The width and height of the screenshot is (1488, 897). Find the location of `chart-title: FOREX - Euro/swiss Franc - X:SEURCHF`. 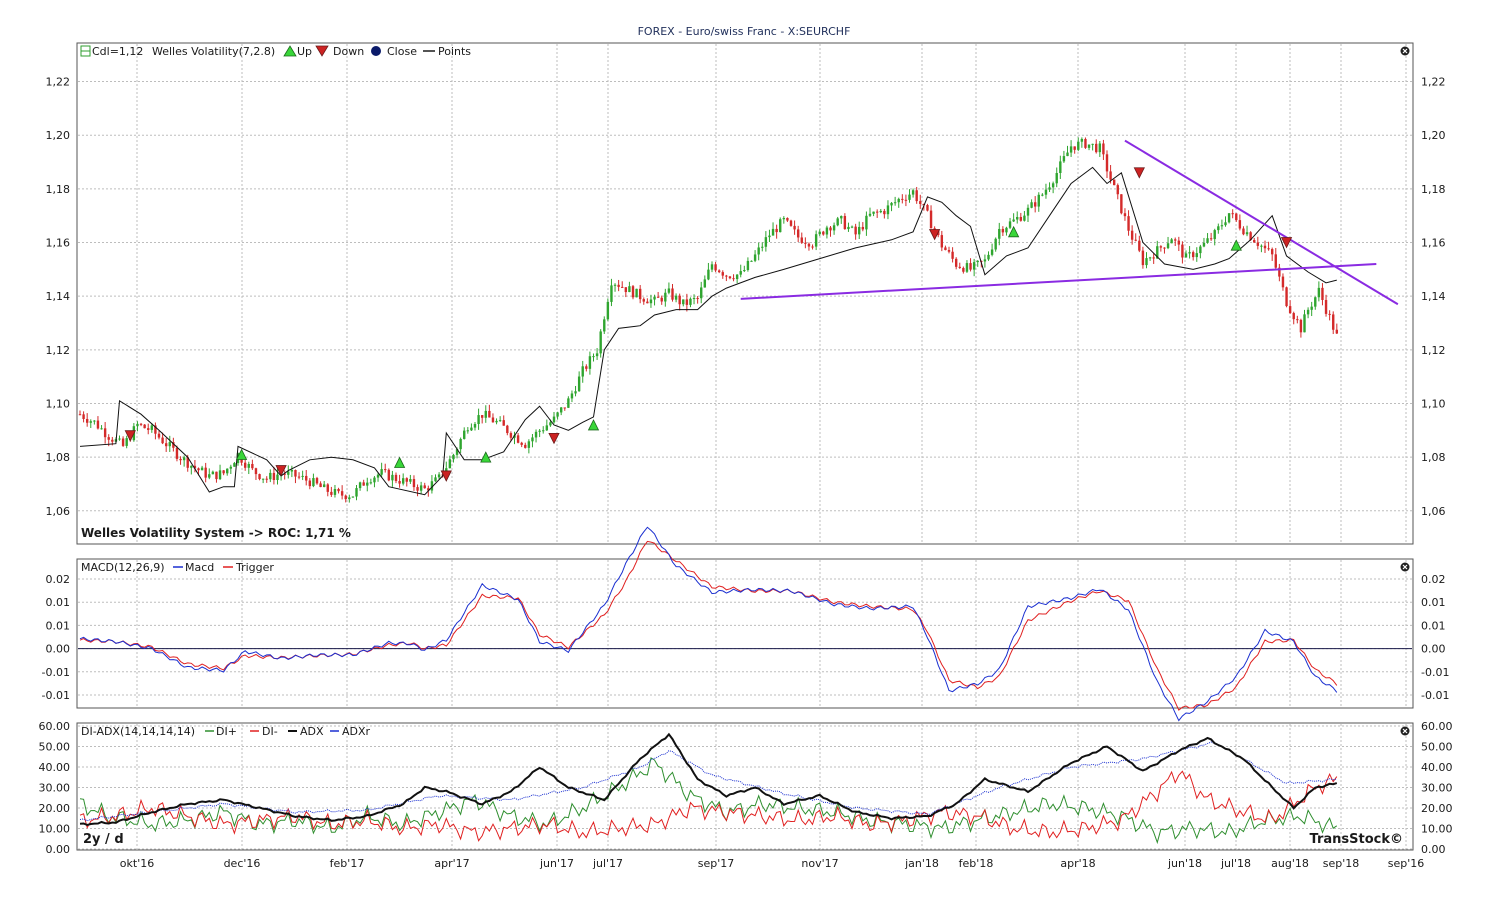

chart-title: FOREX - Euro/swiss Franc - X:SEURCHF is located at coordinates (744, 31).